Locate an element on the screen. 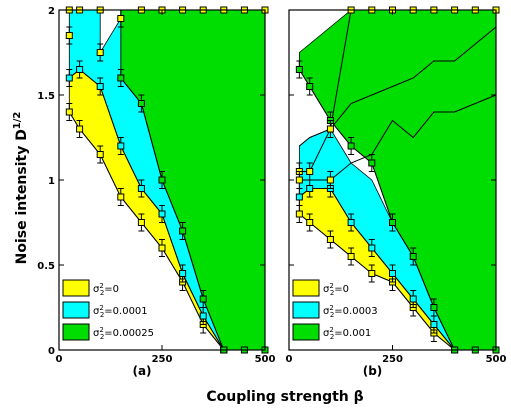 The image size is (511, 408). y-tick-label-4: 2 is located at coordinates (51, 11).